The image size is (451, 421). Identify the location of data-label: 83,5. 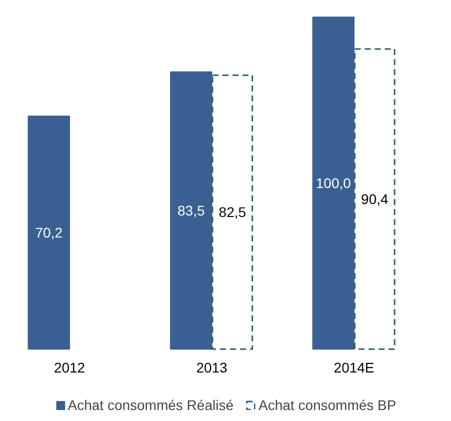
(191, 210).